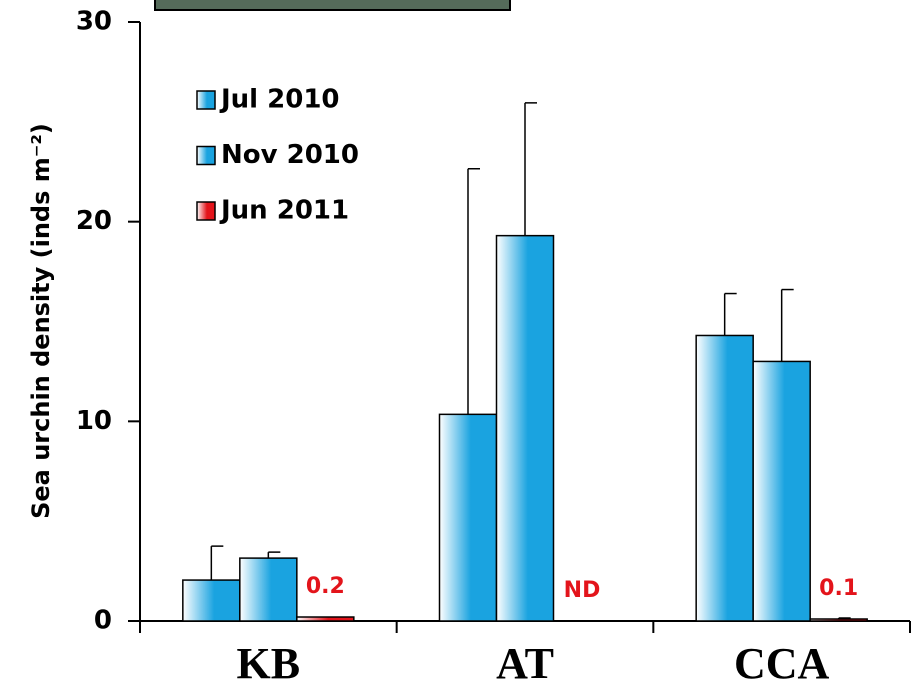  What do you see at coordinates (94, 221) in the screenshot?
I see `y-tick-label: 20` at bounding box center [94, 221].